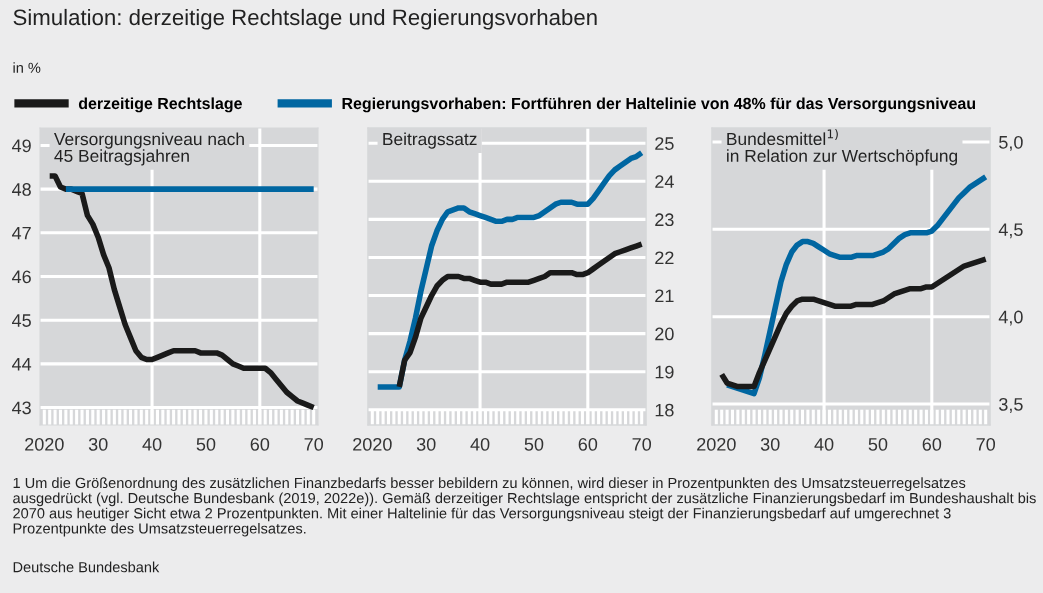 The height and width of the screenshot is (593, 1043). Describe the element at coordinates (664, 410) in the screenshot. I see `y2-tick-label: 18` at that location.